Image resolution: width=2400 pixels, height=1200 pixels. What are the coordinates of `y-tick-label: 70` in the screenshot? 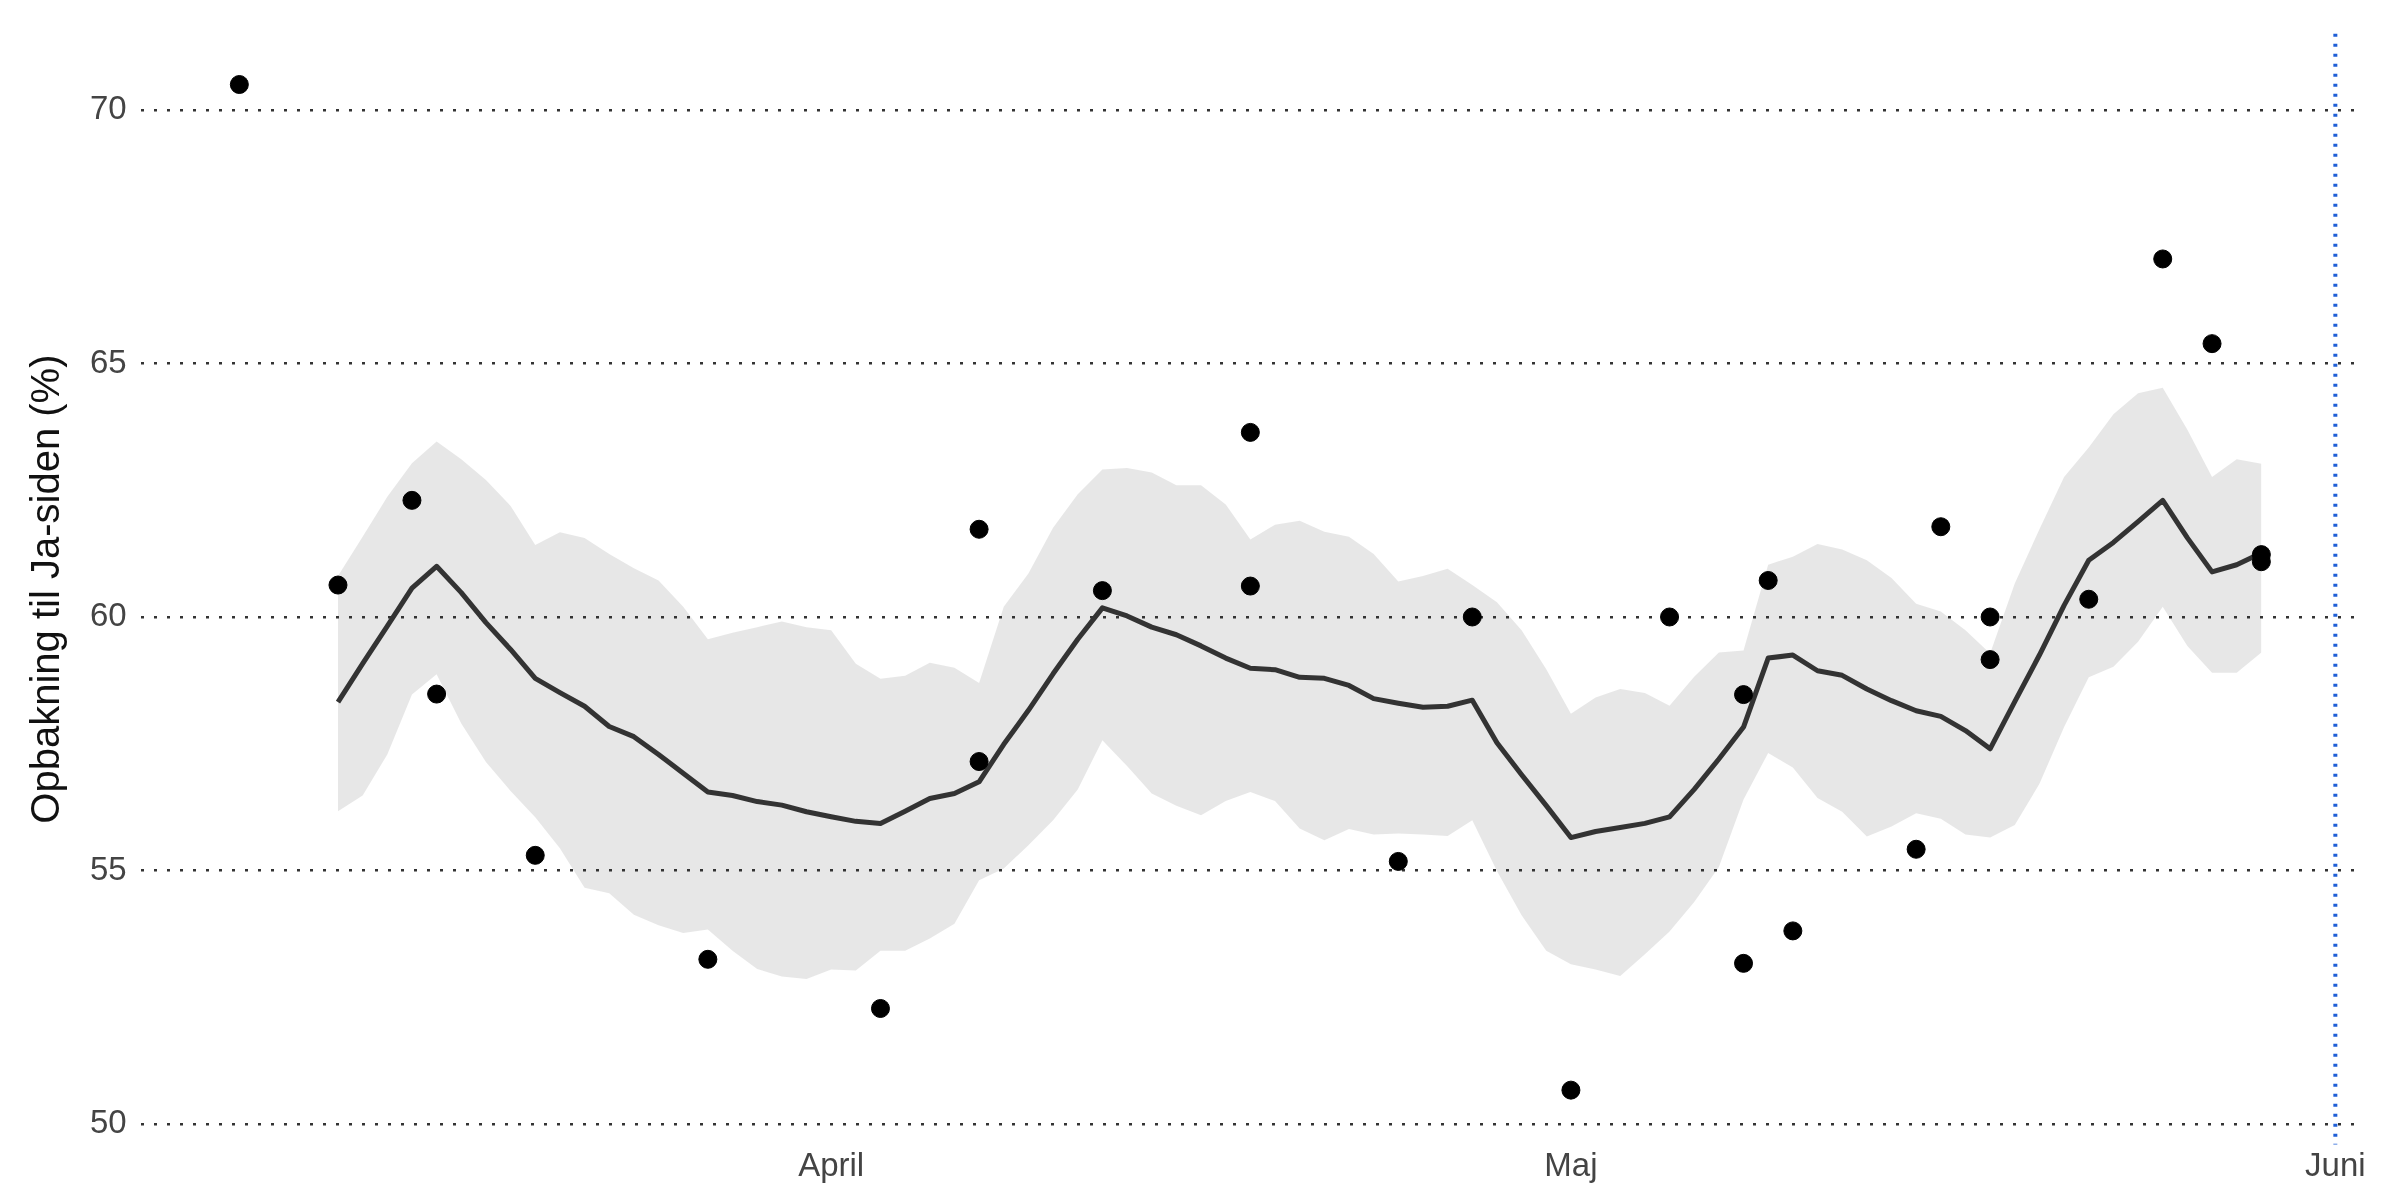 It's located at (108, 107).